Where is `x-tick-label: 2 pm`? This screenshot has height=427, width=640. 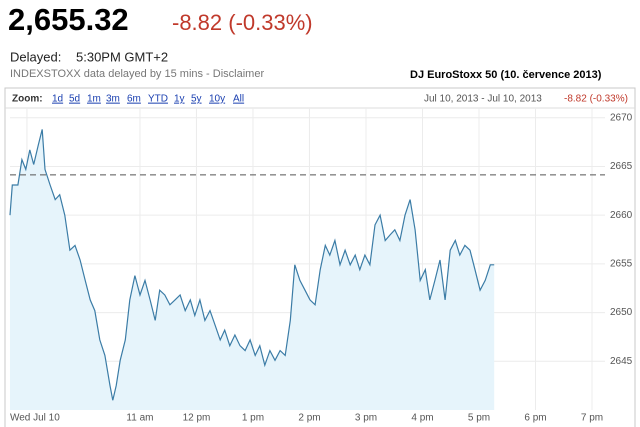 x-tick-label: 2 pm is located at coordinates (309, 418).